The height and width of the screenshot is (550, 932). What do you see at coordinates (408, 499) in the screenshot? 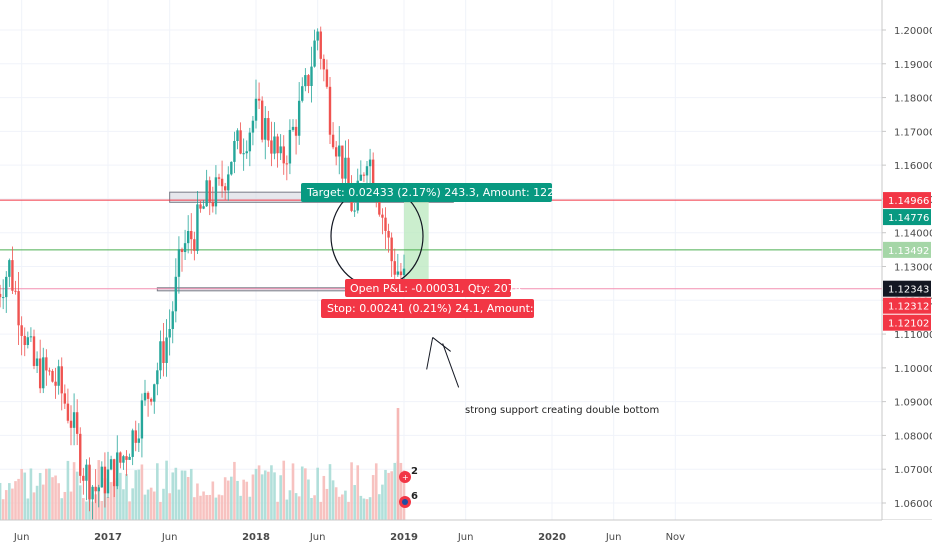
I see `event-badge-2: 6` at bounding box center [408, 499].